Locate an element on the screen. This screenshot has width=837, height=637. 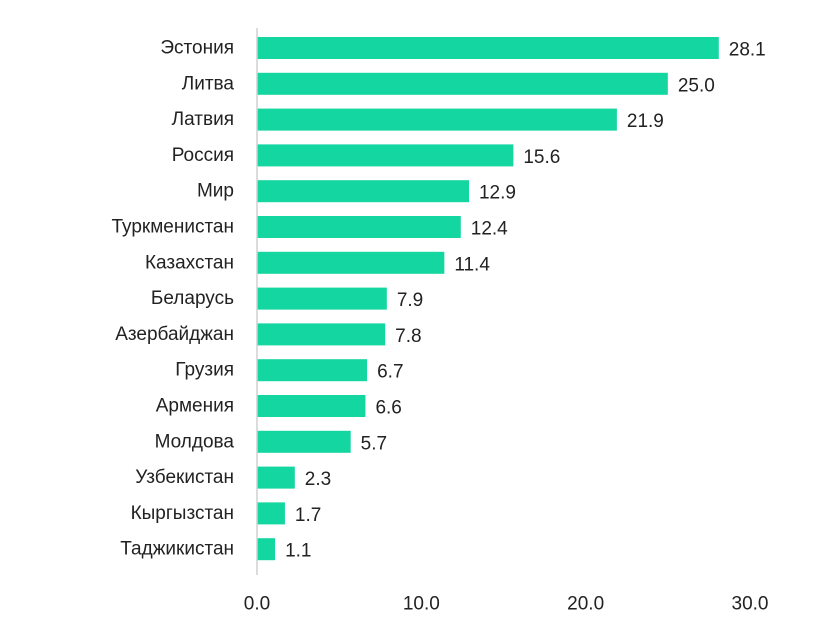
category-label: Латвия is located at coordinates (203, 119).